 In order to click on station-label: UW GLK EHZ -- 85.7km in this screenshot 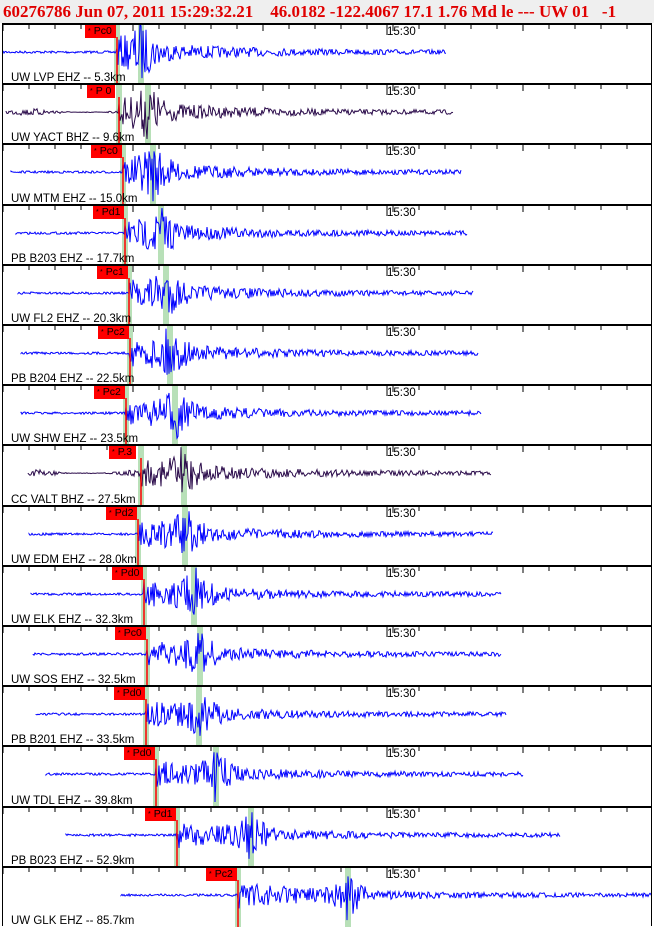, I will do `click(73, 920)`.